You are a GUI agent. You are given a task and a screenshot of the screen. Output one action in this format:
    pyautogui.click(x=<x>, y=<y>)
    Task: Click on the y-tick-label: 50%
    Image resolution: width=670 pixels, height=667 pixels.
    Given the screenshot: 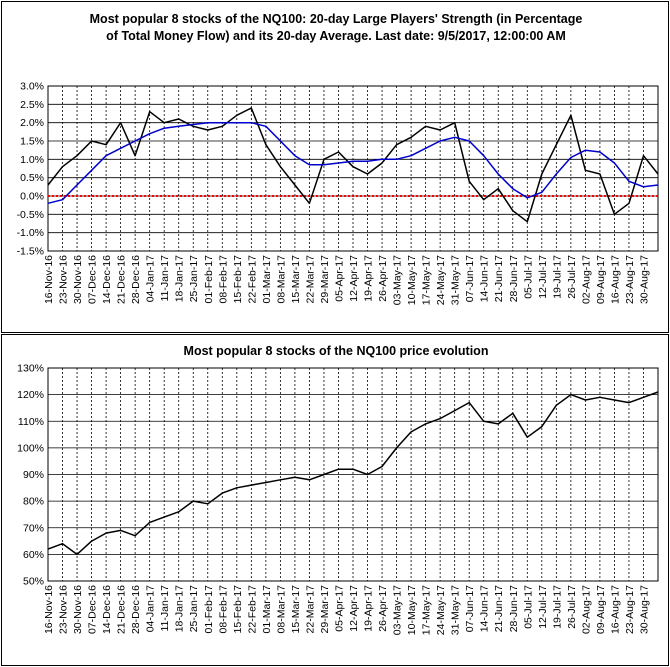 What is the action you would take?
    pyautogui.click(x=33, y=582)
    